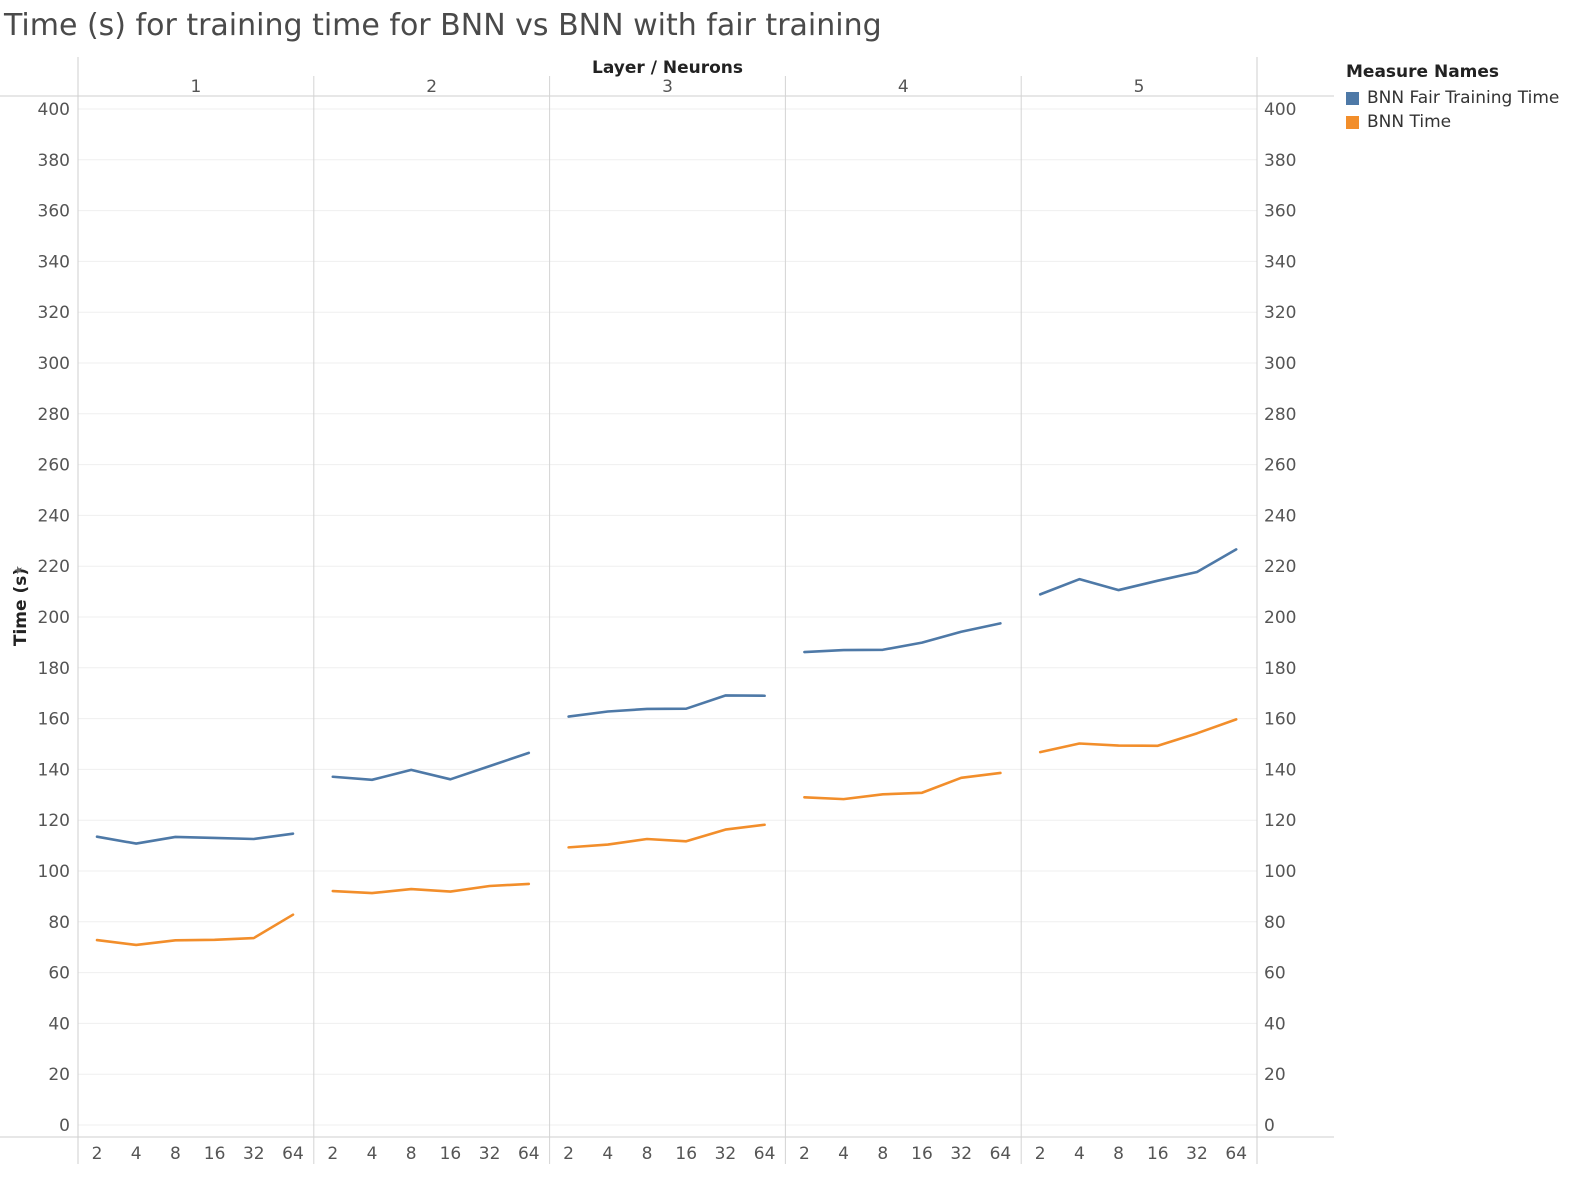 Image resolution: width=1595 pixels, height=1186 pixels. I want to click on y-tick-label-right: 320, so click(1280, 313).